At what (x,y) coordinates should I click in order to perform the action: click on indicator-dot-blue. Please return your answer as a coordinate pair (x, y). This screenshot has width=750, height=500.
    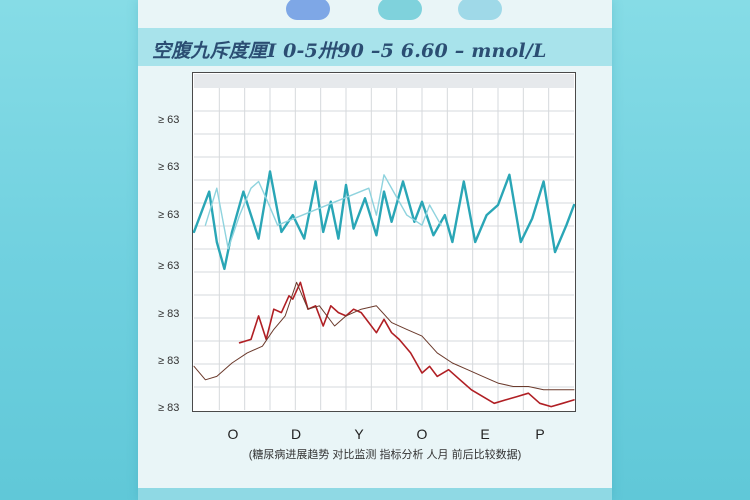
    Looking at the image, I should click on (308, 10).